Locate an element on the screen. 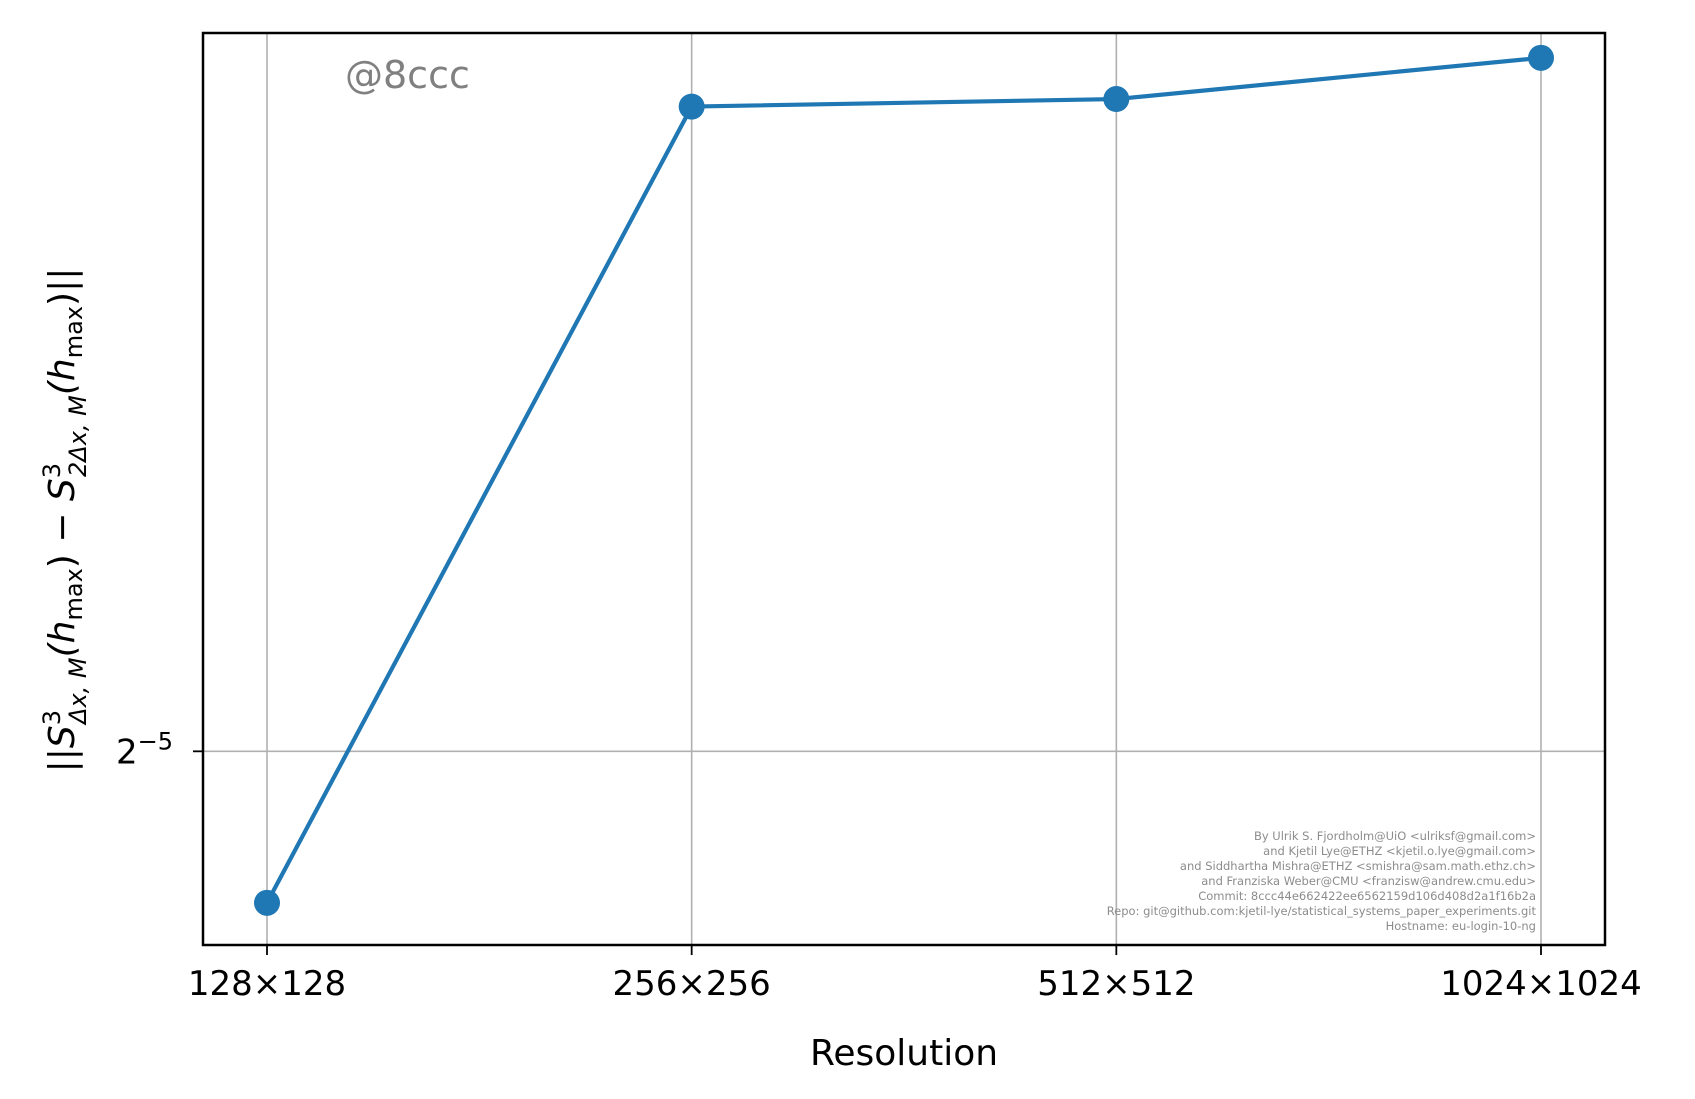  ylabel-arg1: (h is located at coordinates (62, 639).